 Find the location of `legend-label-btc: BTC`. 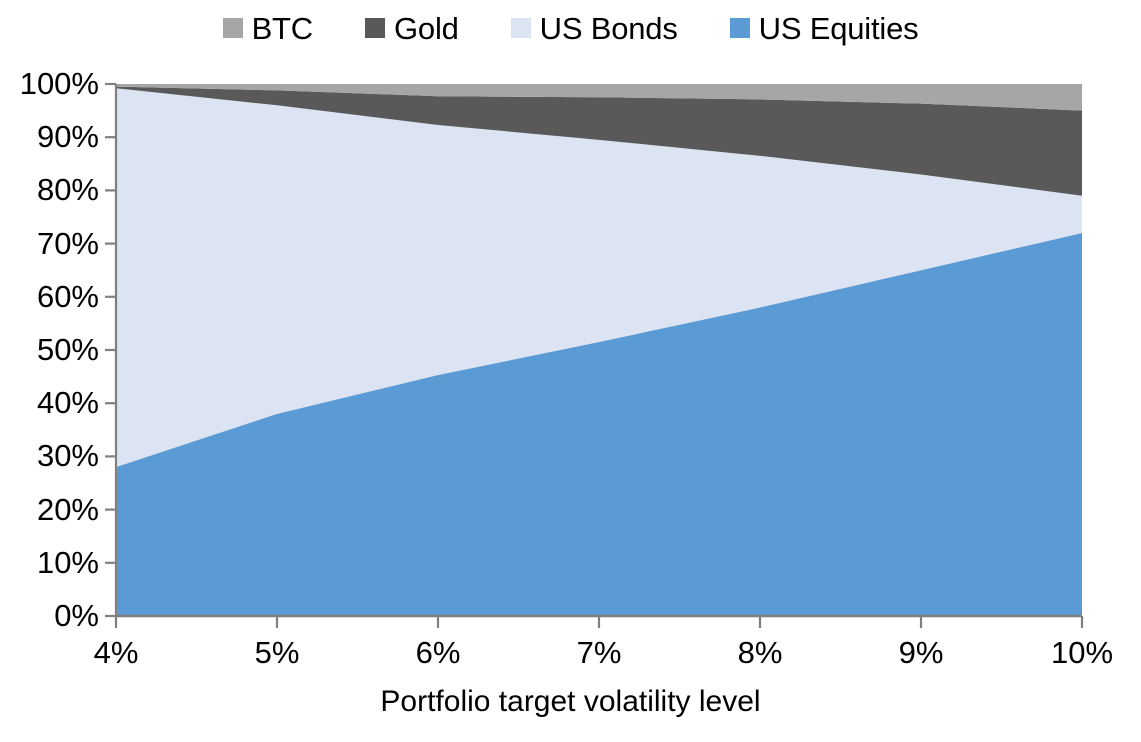

legend-label-btc: BTC is located at coordinates (282, 28).